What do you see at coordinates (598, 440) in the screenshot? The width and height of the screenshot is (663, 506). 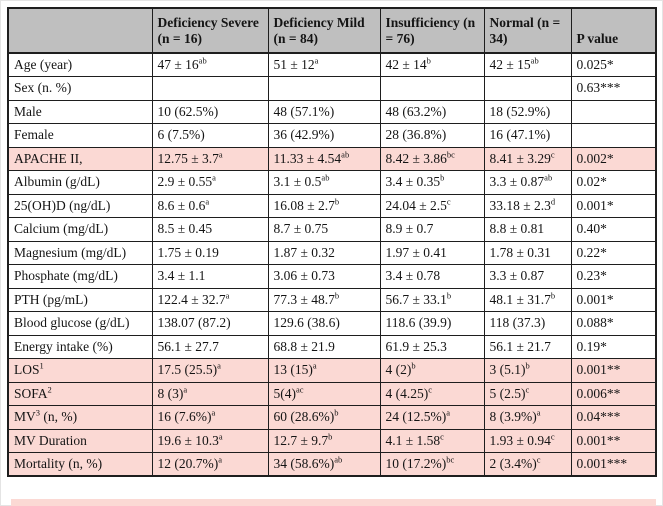 I see `cell-text: 0.001**` at bounding box center [598, 440].